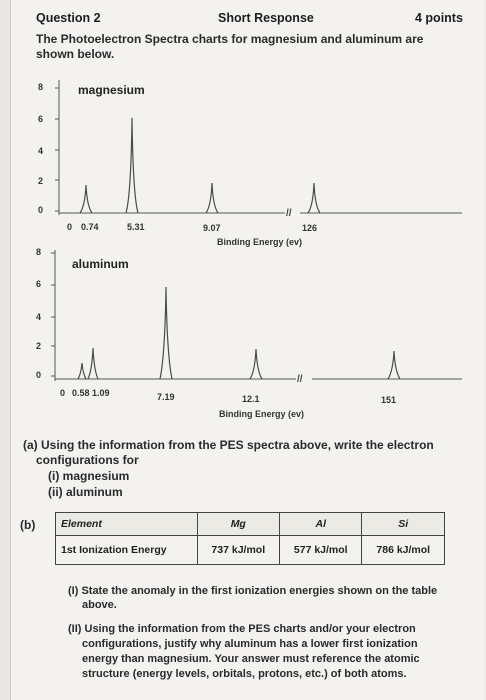 This screenshot has height=700, width=486. Describe the element at coordinates (310, 228) in the screenshot. I see `x-tick-label: 126` at that location.